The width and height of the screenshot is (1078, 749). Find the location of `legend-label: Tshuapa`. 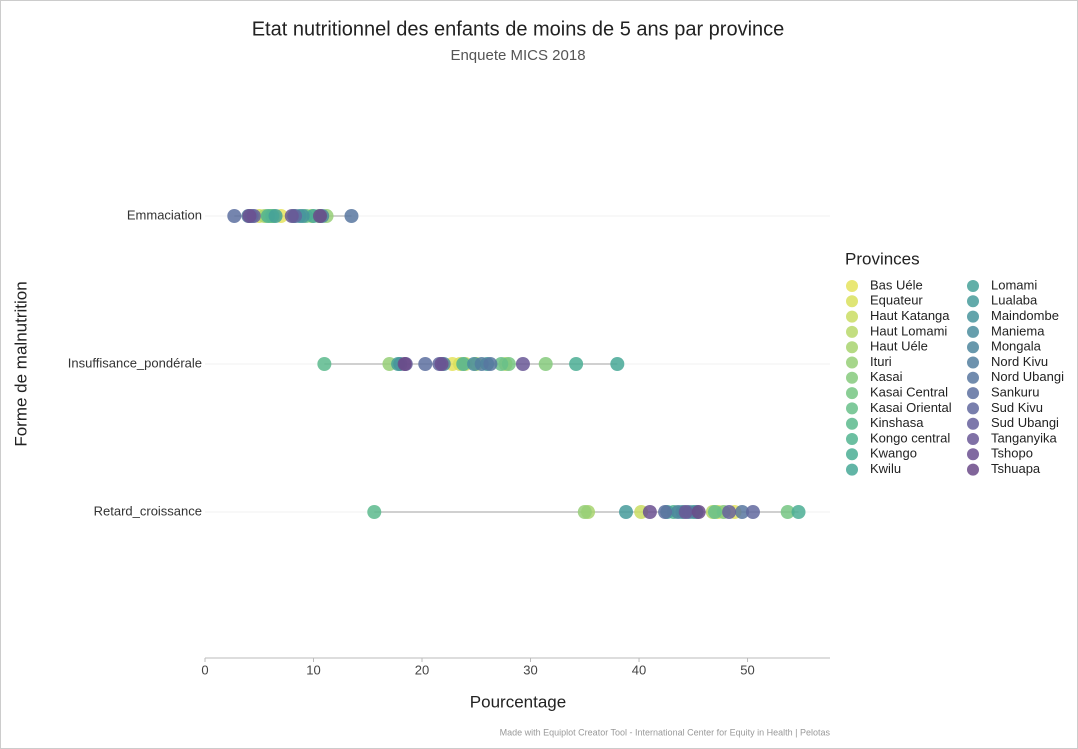

legend-label: Tshuapa is located at coordinates (1016, 468).